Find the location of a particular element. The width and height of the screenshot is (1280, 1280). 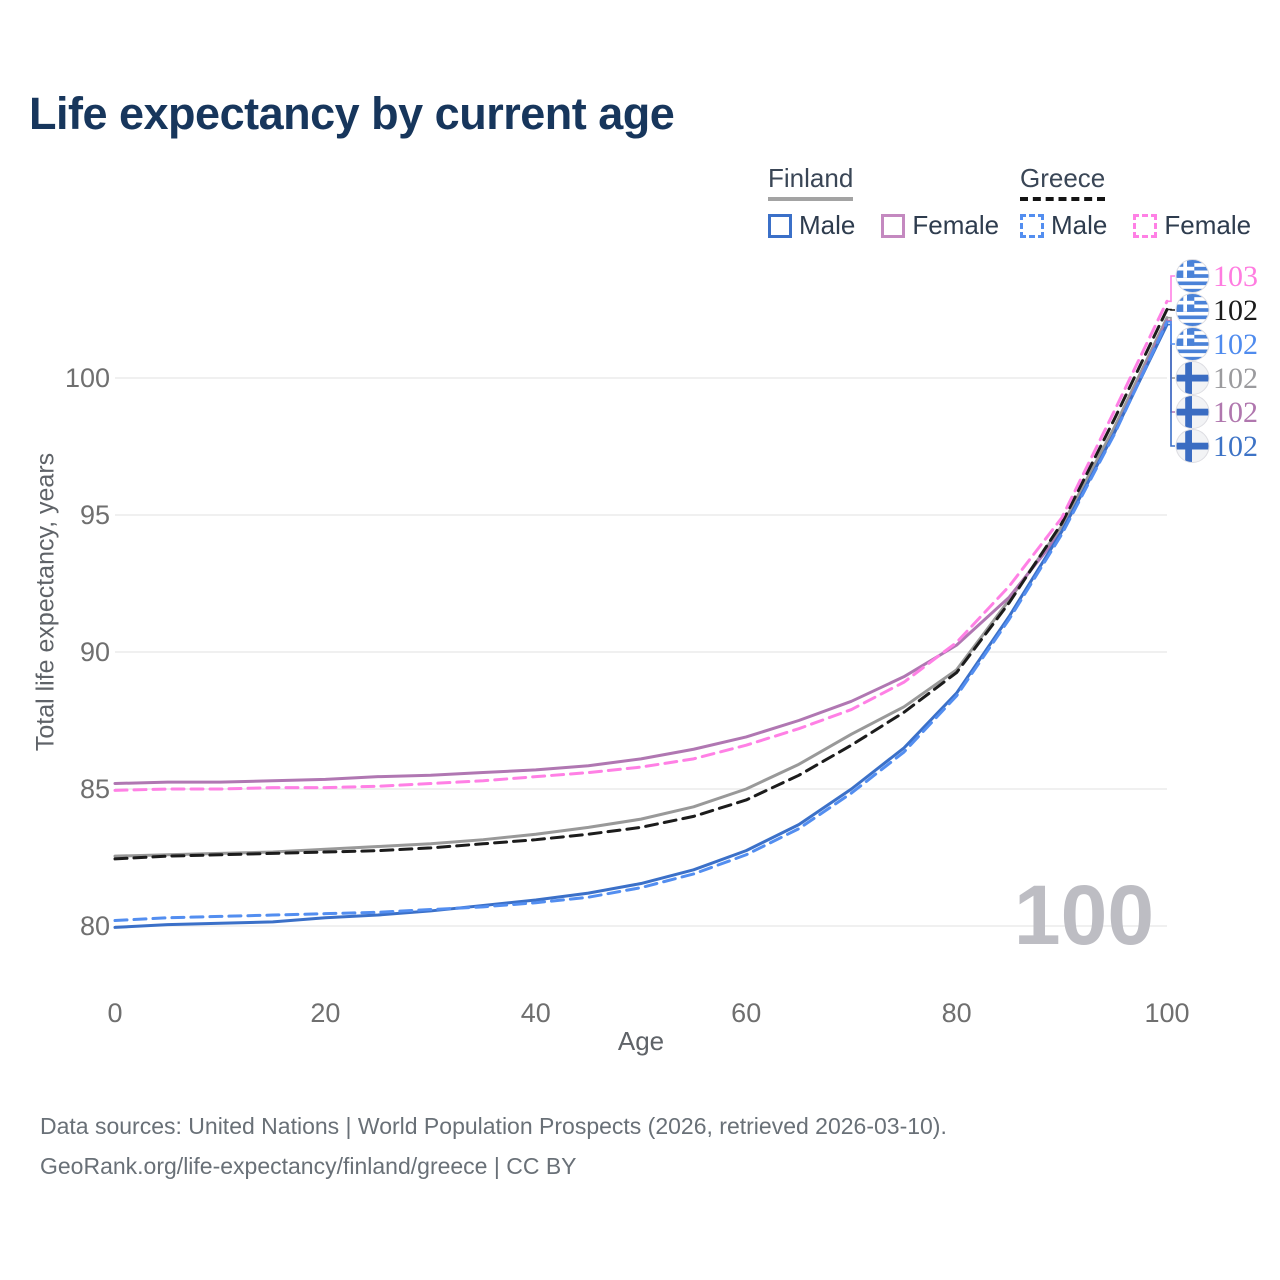

legend-country-greece: Greece is located at coordinates (1063, 182).